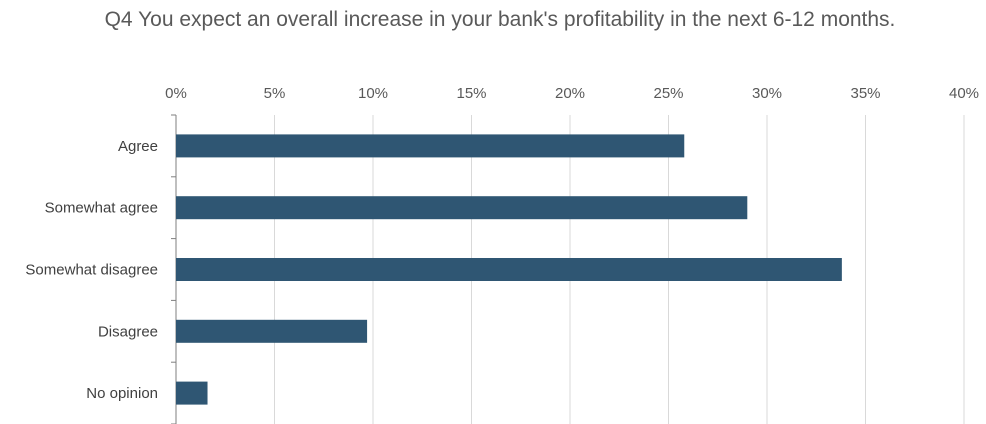 The width and height of the screenshot is (986, 424). What do you see at coordinates (128, 331) in the screenshot?
I see `category-label: Disagree` at bounding box center [128, 331].